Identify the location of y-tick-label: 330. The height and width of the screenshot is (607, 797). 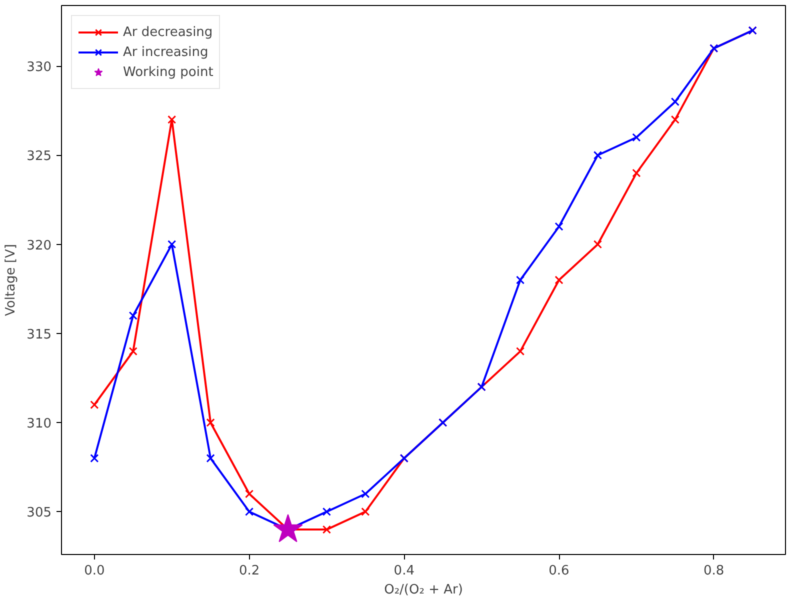
(39, 68).